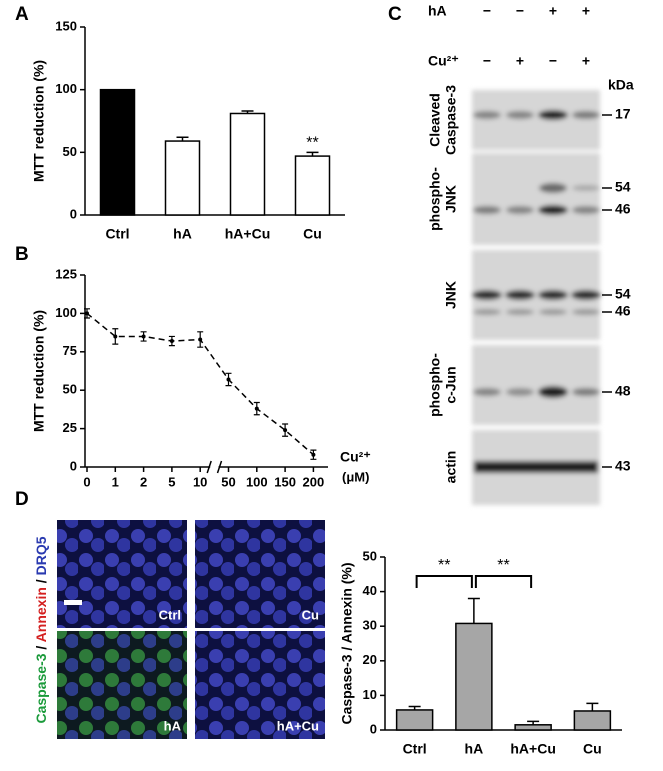 Image resolution: width=663 pixels, height=771 pixels. Describe the element at coordinates (22, 14) in the screenshot. I see `panel-letter: A` at that location.